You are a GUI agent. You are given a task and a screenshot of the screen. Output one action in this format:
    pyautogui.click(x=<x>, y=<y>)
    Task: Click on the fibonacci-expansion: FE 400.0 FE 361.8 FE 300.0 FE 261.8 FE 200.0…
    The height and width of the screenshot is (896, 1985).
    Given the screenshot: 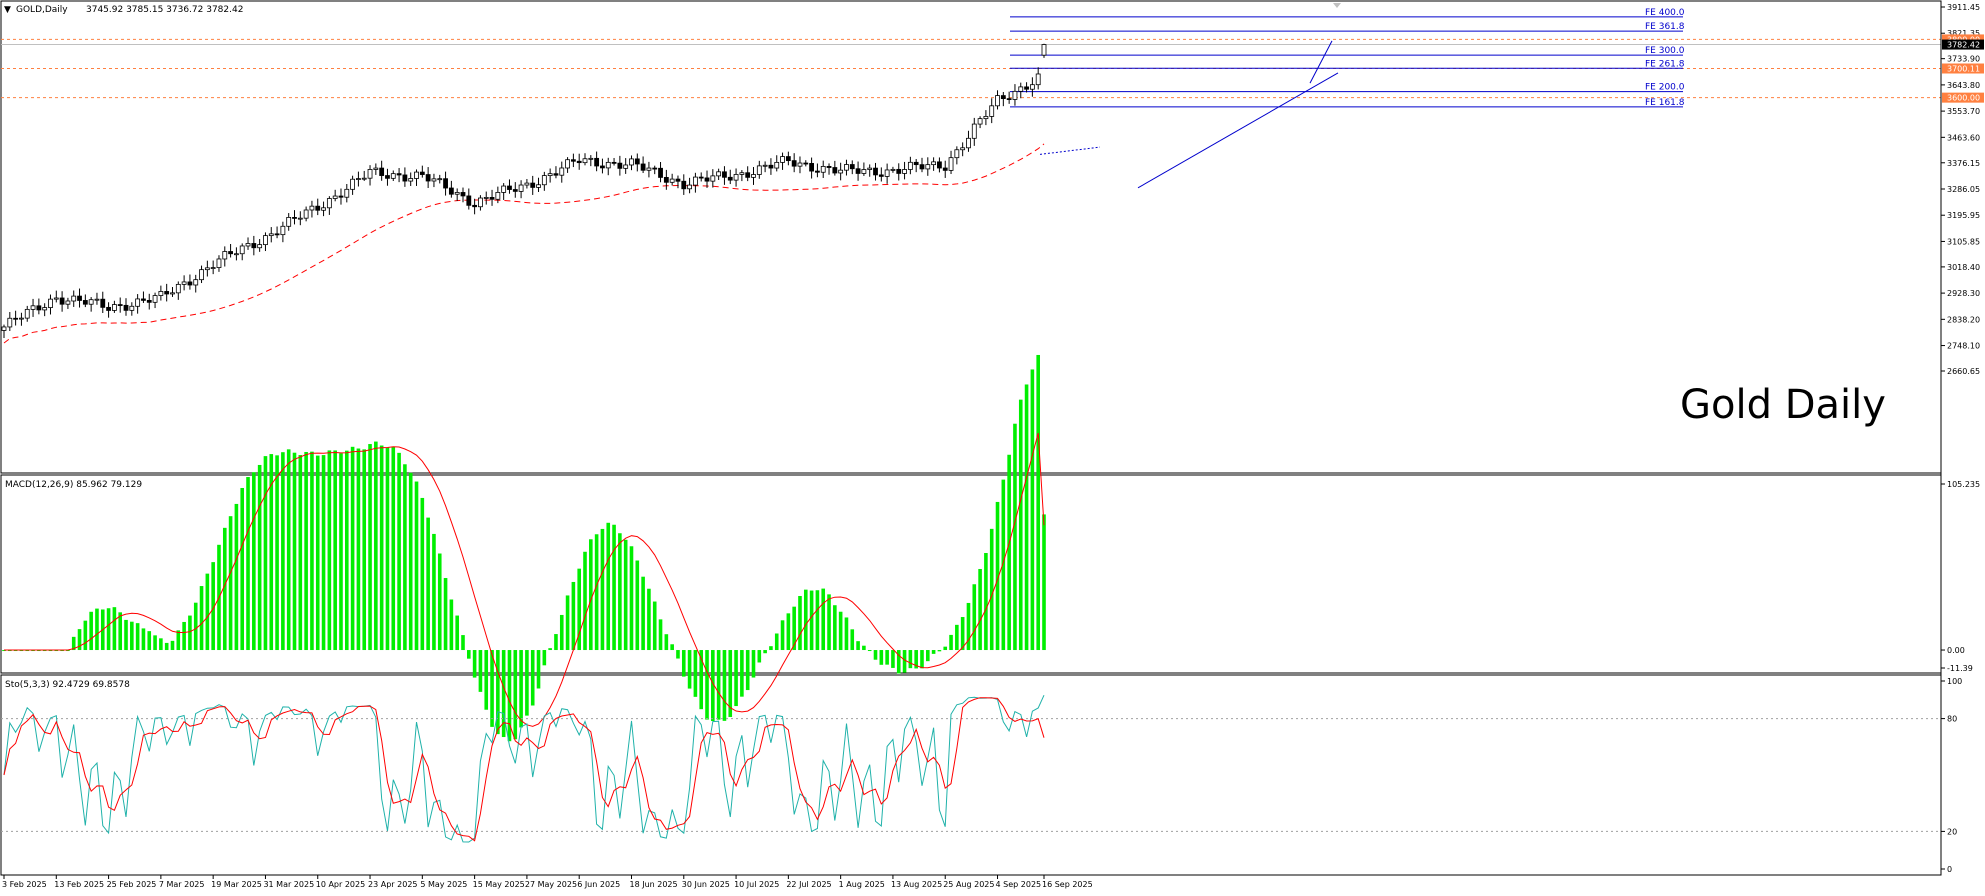 What is the action you would take?
    pyautogui.click(x=1347, y=58)
    